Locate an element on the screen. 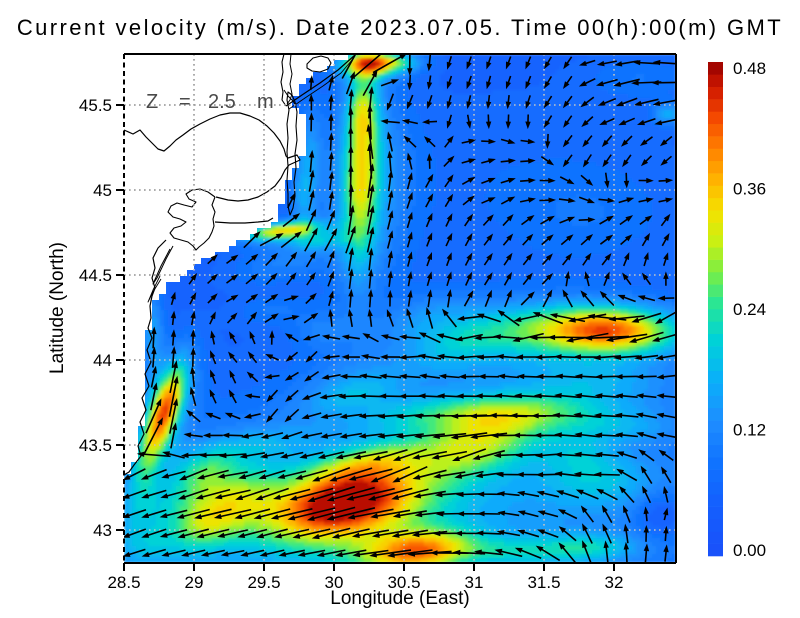 This screenshot has height=618, width=800. svg-text: 44 is located at coordinates (102, 360).